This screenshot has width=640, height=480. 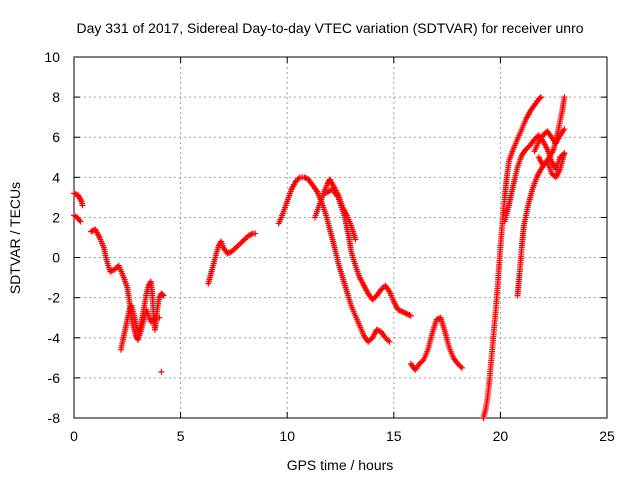 I want to click on x-tick-label: 0, so click(x=74, y=436).